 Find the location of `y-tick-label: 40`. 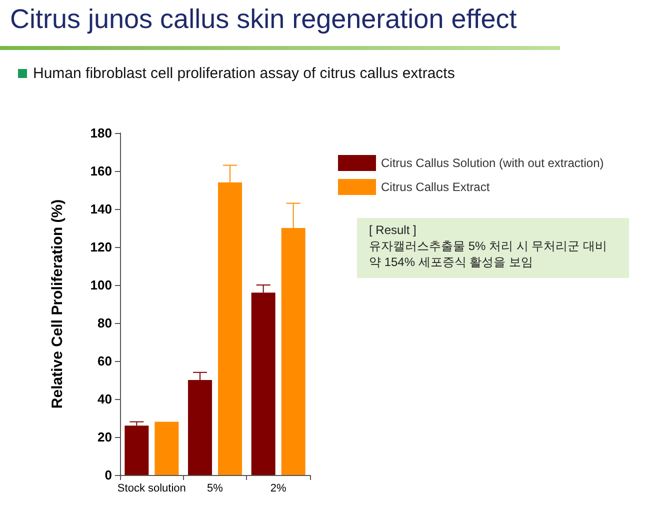

y-tick-label: 40 is located at coordinates (105, 399).